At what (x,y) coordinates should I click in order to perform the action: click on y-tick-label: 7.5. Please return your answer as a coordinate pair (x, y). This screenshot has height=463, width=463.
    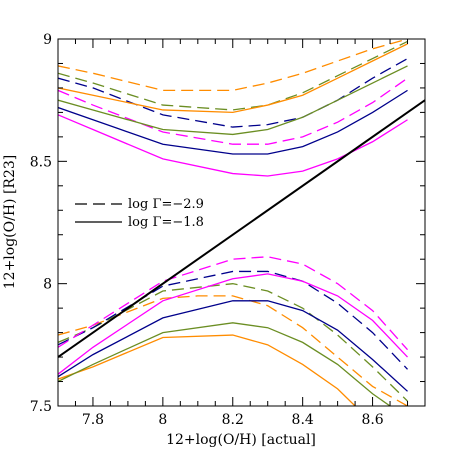
    Looking at the image, I should click on (41, 407).